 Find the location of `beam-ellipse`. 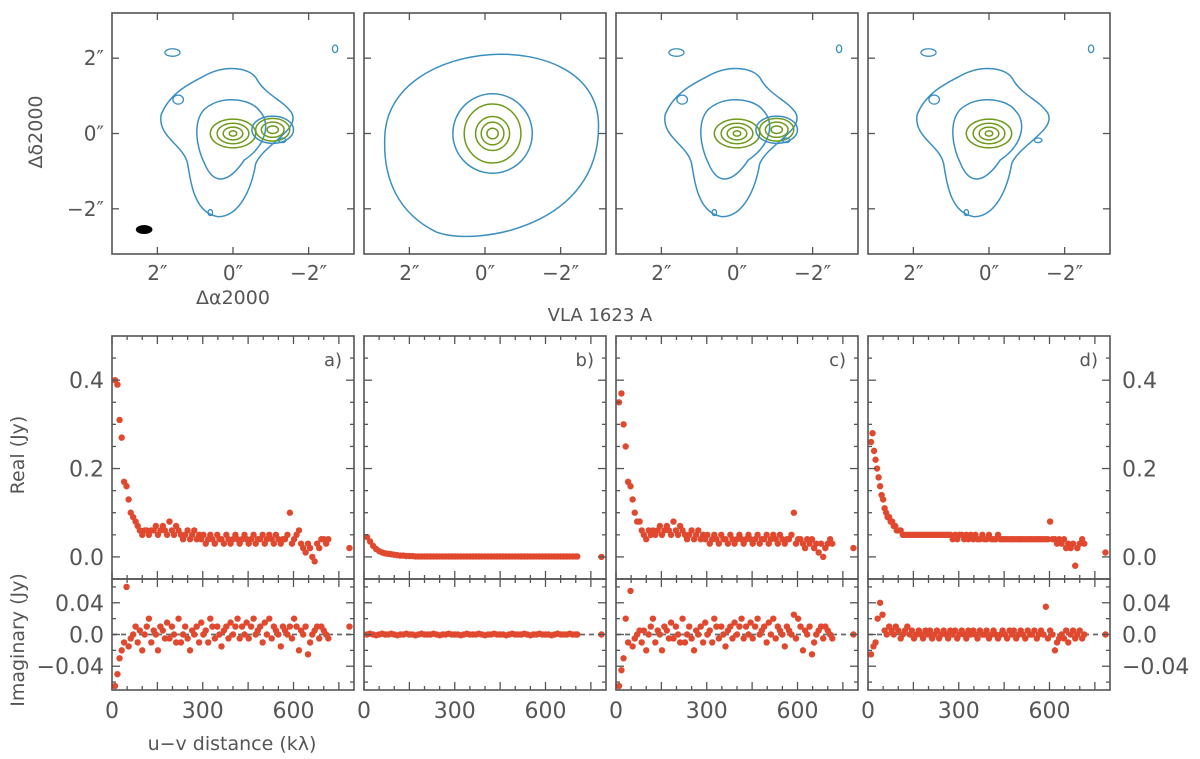

beam-ellipse is located at coordinates (144, 229).